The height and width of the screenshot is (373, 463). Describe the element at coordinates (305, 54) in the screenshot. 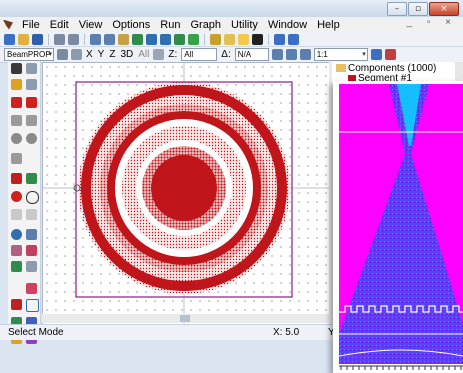

I see `zoom-out-icon` at that location.